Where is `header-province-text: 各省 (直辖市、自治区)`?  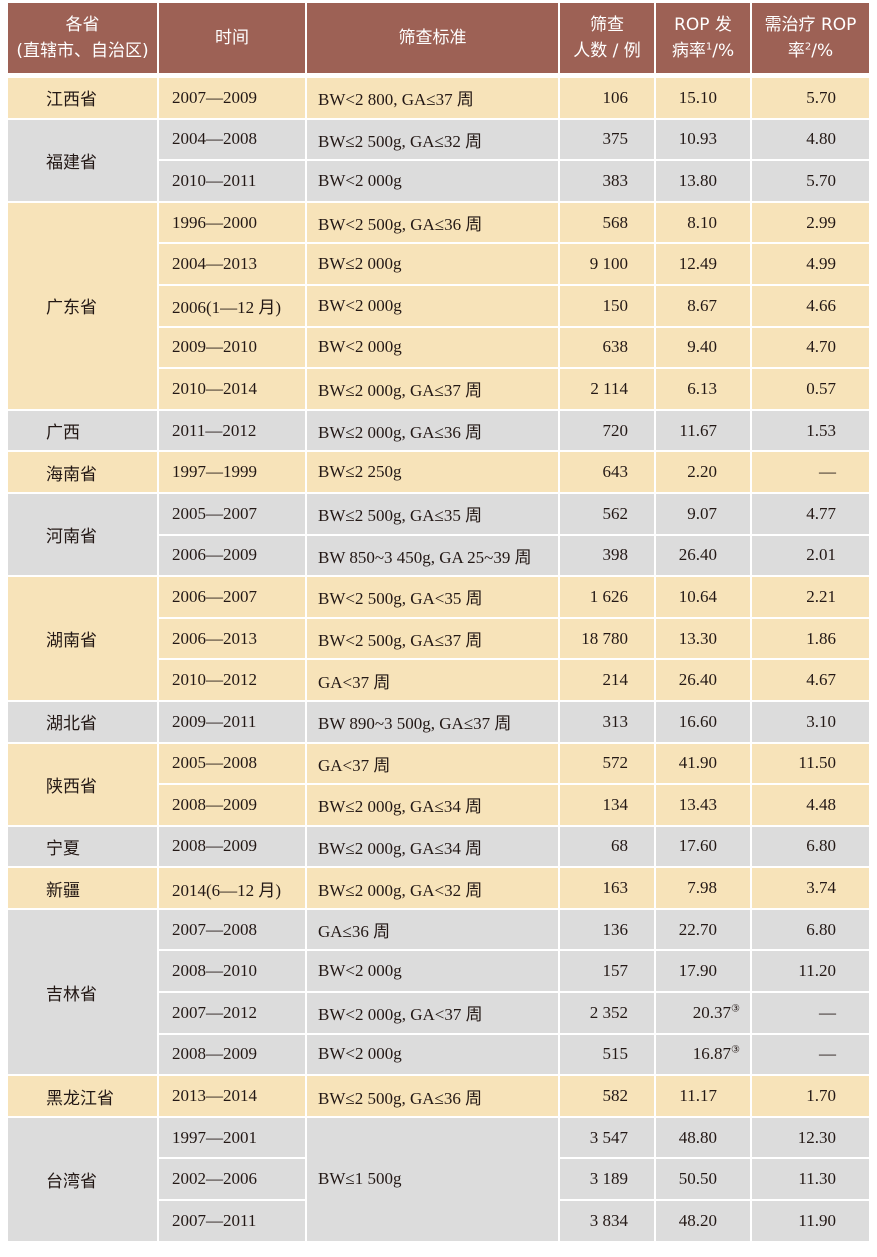
header-province-text: 各省 (直辖市、自治区) is located at coordinates (82, 38).